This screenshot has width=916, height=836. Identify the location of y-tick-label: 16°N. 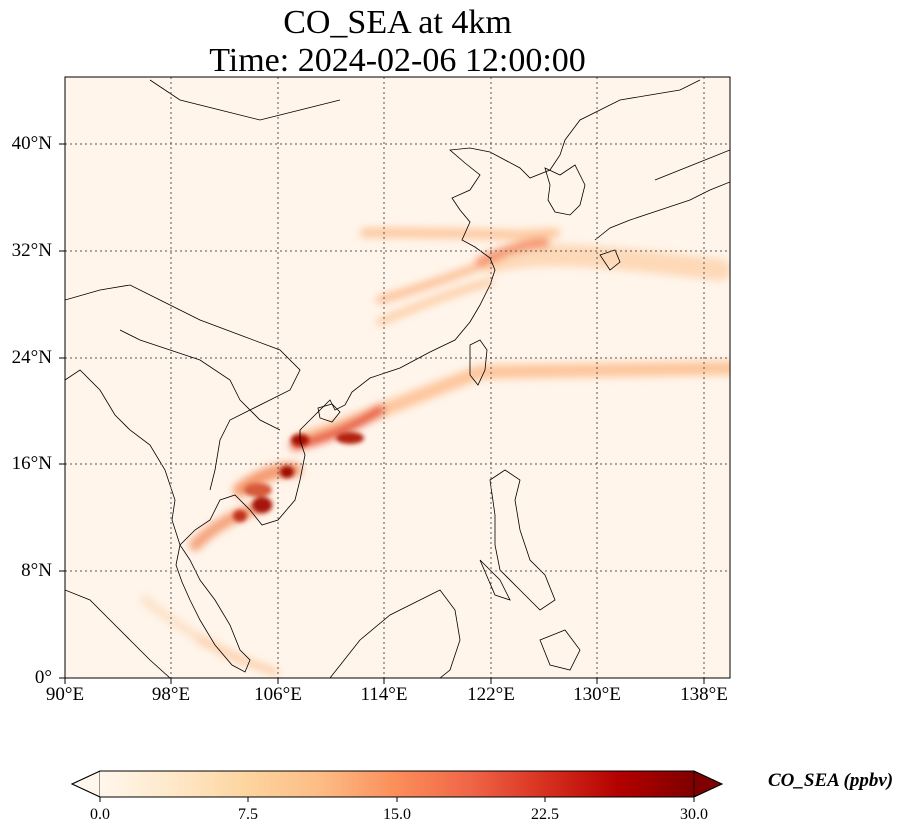
(31, 463).